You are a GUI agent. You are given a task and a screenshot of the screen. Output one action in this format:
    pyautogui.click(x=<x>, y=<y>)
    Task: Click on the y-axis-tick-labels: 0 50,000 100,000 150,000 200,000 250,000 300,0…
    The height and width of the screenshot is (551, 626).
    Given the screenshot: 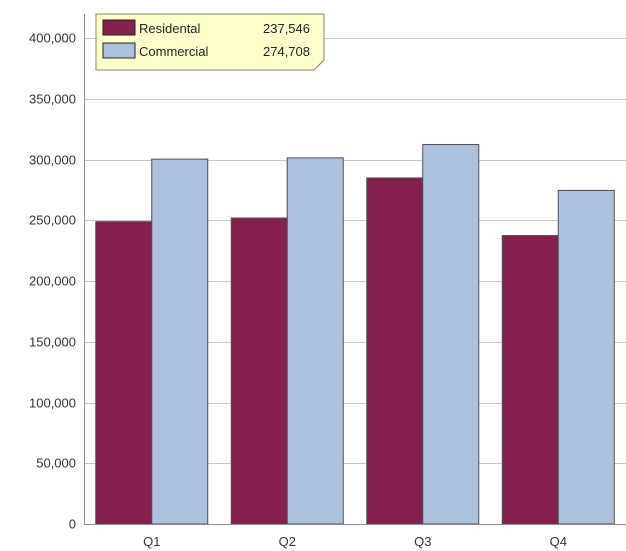 What is the action you would take?
    pyautogui.click(x=52, y=281)
    